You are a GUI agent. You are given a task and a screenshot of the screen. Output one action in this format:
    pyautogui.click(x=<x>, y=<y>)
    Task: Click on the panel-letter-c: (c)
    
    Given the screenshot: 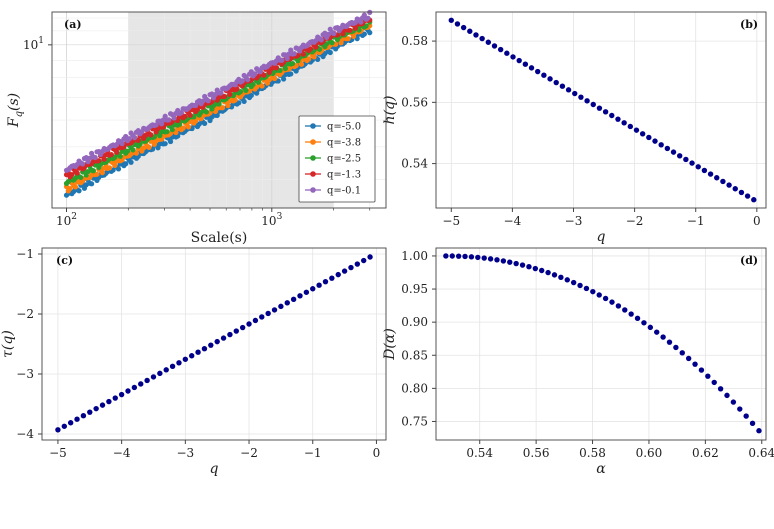 What is the action you would take?
    pyautogui.click(x=64, y=260)
    